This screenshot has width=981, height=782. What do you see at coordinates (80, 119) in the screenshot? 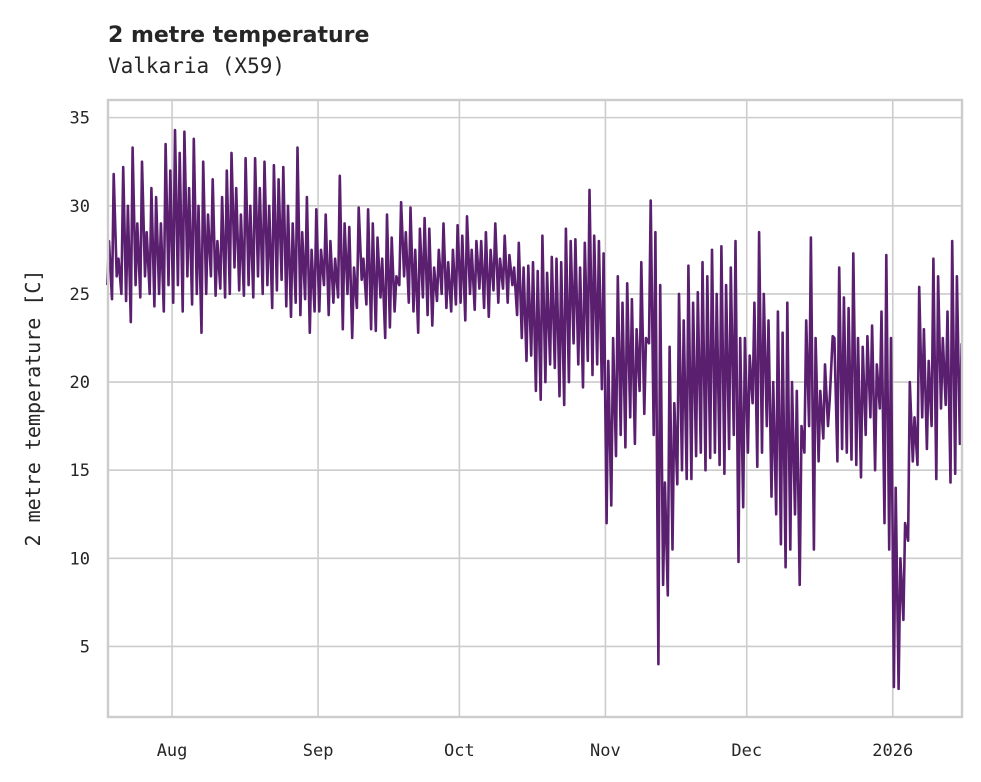
I see `y-tick-label: 35` at bounding box center [80, 119].